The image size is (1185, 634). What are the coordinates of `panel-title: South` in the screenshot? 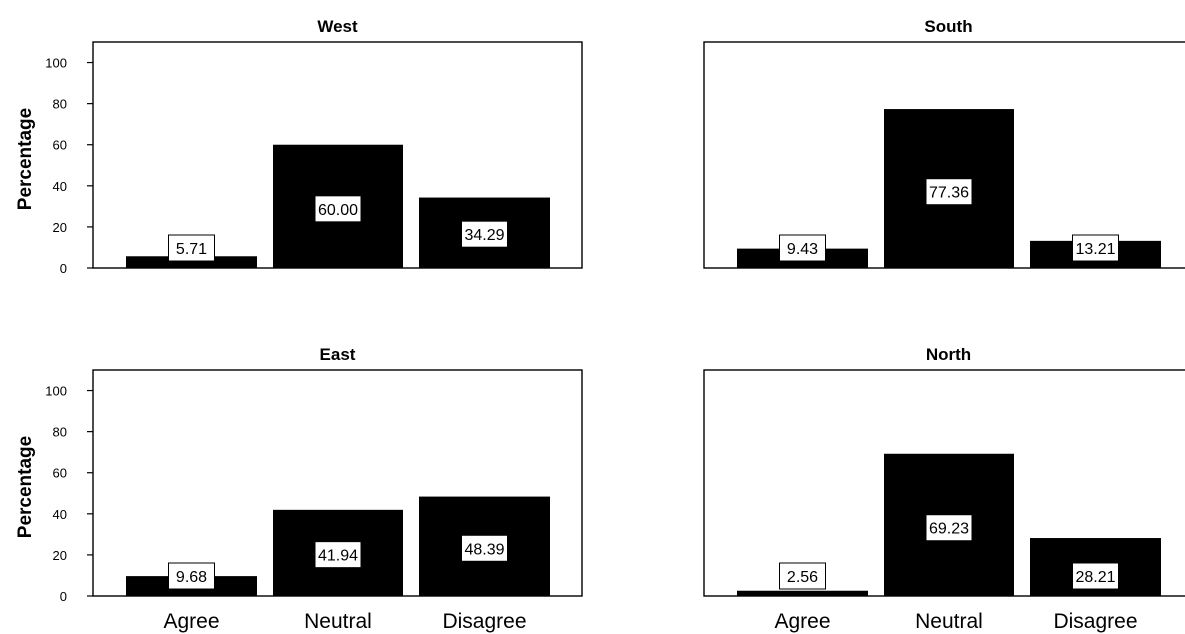 It's located at (948, 26).